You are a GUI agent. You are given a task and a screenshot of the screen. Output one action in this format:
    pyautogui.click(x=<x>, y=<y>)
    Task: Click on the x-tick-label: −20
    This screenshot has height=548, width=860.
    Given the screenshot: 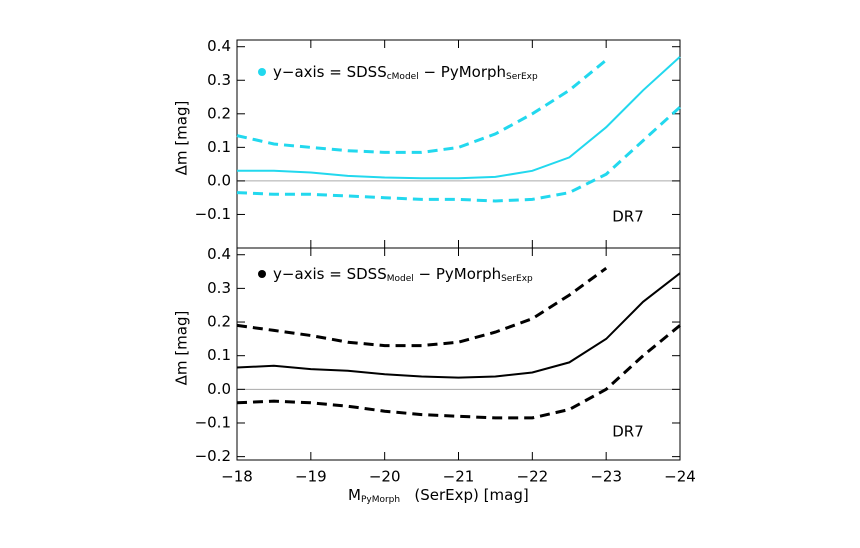 What is the action you would take?
    pyautogui.click(x=385, y=477)
    